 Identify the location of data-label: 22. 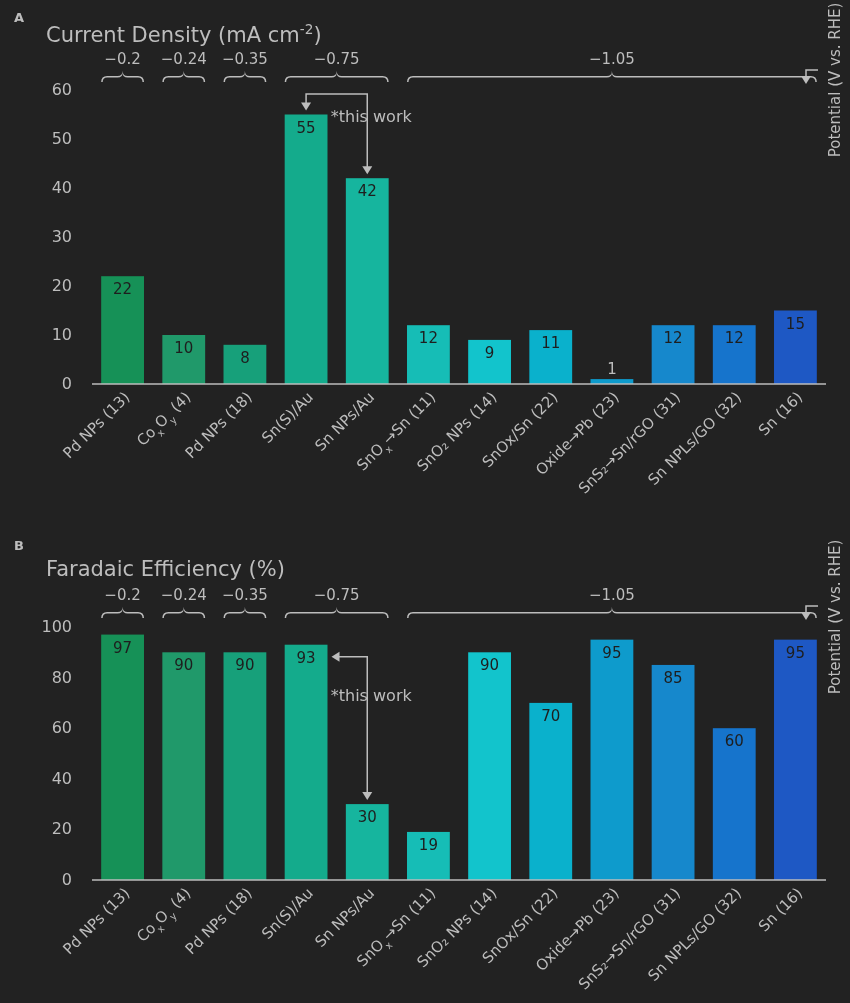
(123, 289).